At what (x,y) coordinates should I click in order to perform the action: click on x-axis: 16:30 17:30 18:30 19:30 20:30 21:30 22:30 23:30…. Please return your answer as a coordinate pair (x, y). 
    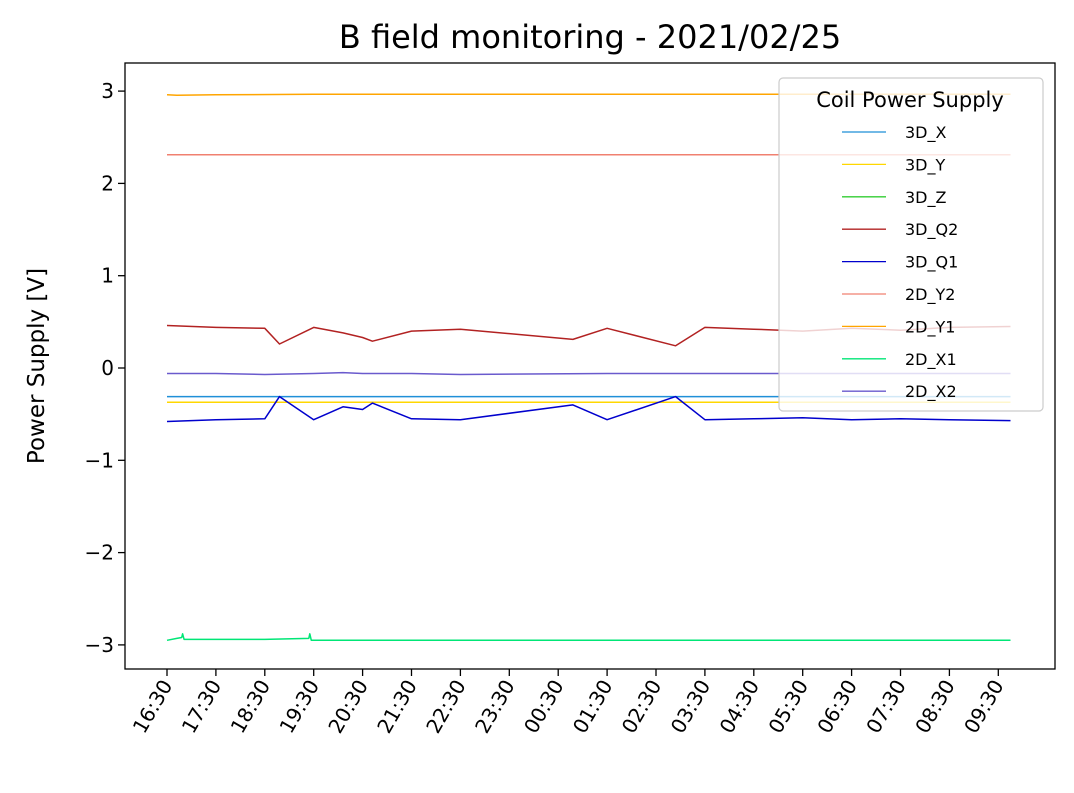
    Looking at the image, I should click on (568, 703).